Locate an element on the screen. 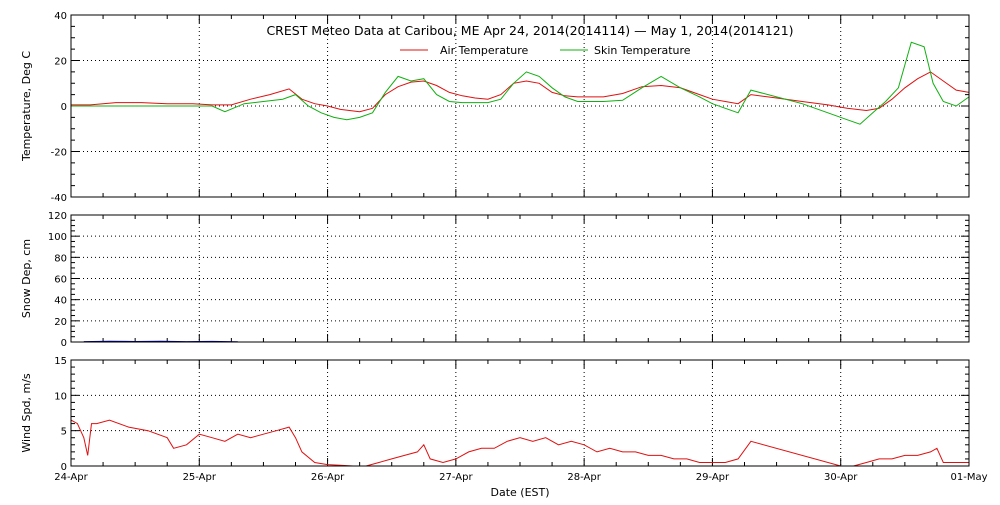  y-tick-label: -20 is located at coordinates (59, 153).